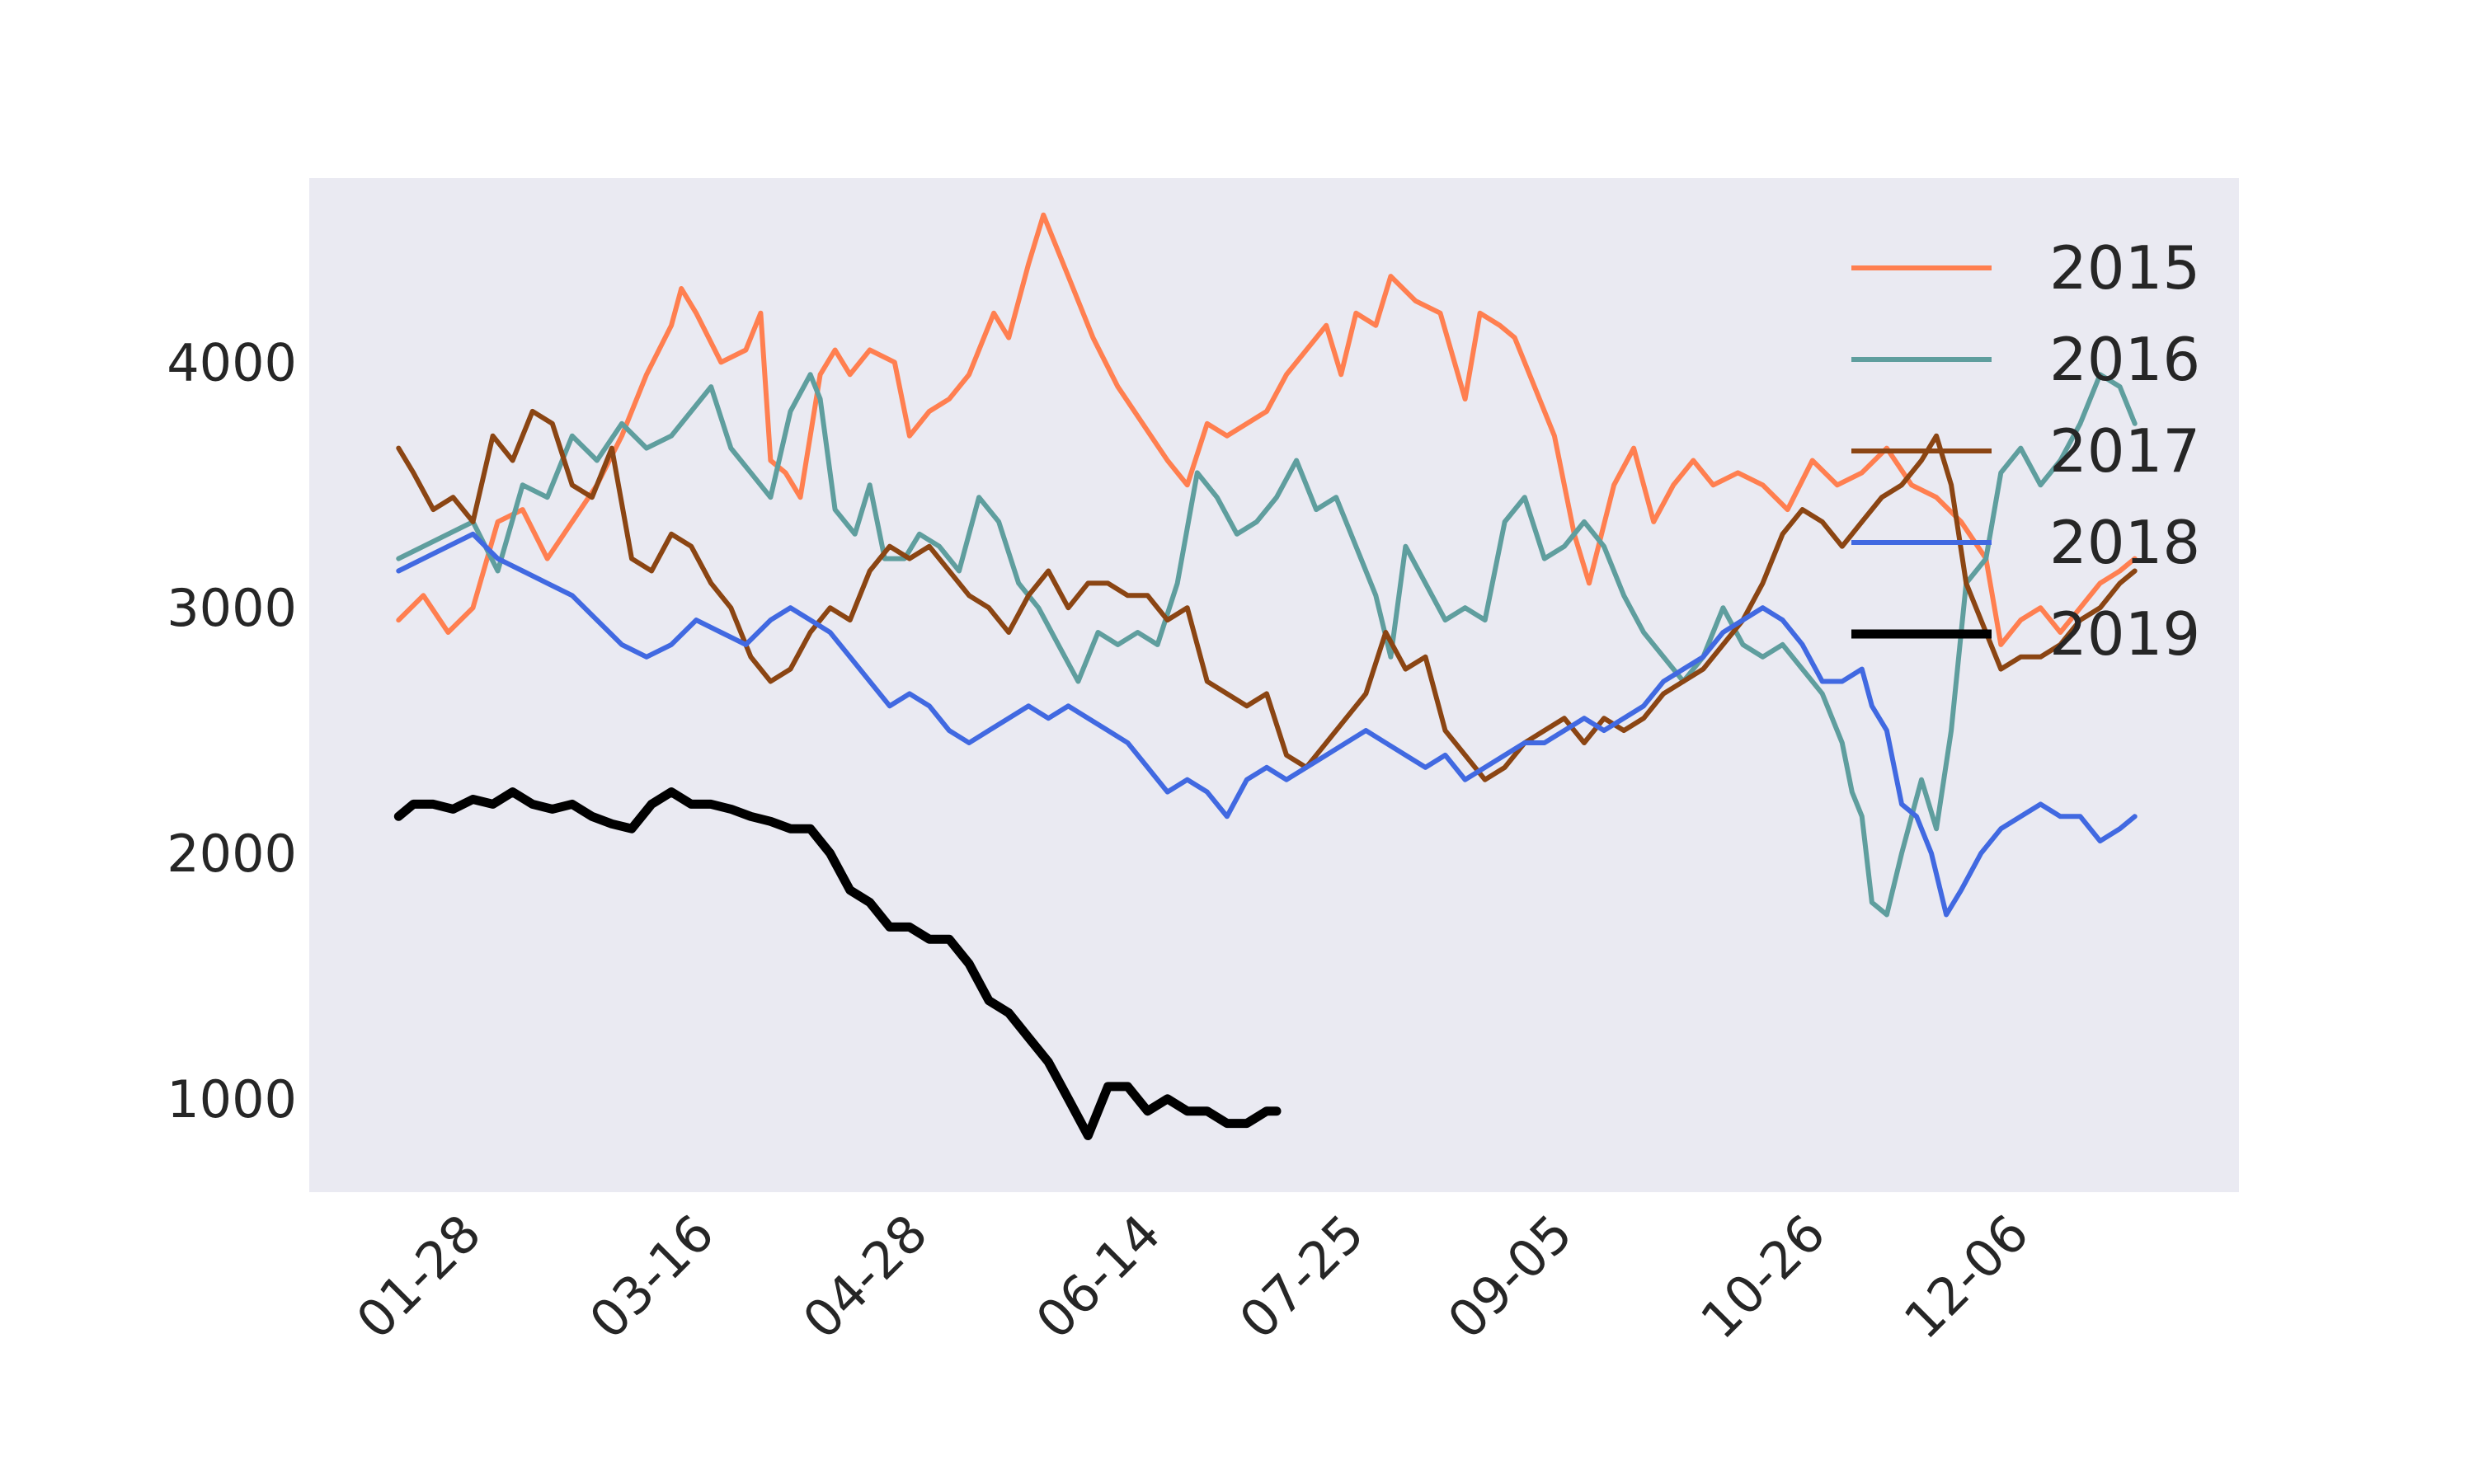 Image resolution: width=2474 pixels, height=1484 pixels. What do you see at coordinates (232, 854) in the screenshot?
I see `y-tick-label: 2000` at bounding box center [232, 854].